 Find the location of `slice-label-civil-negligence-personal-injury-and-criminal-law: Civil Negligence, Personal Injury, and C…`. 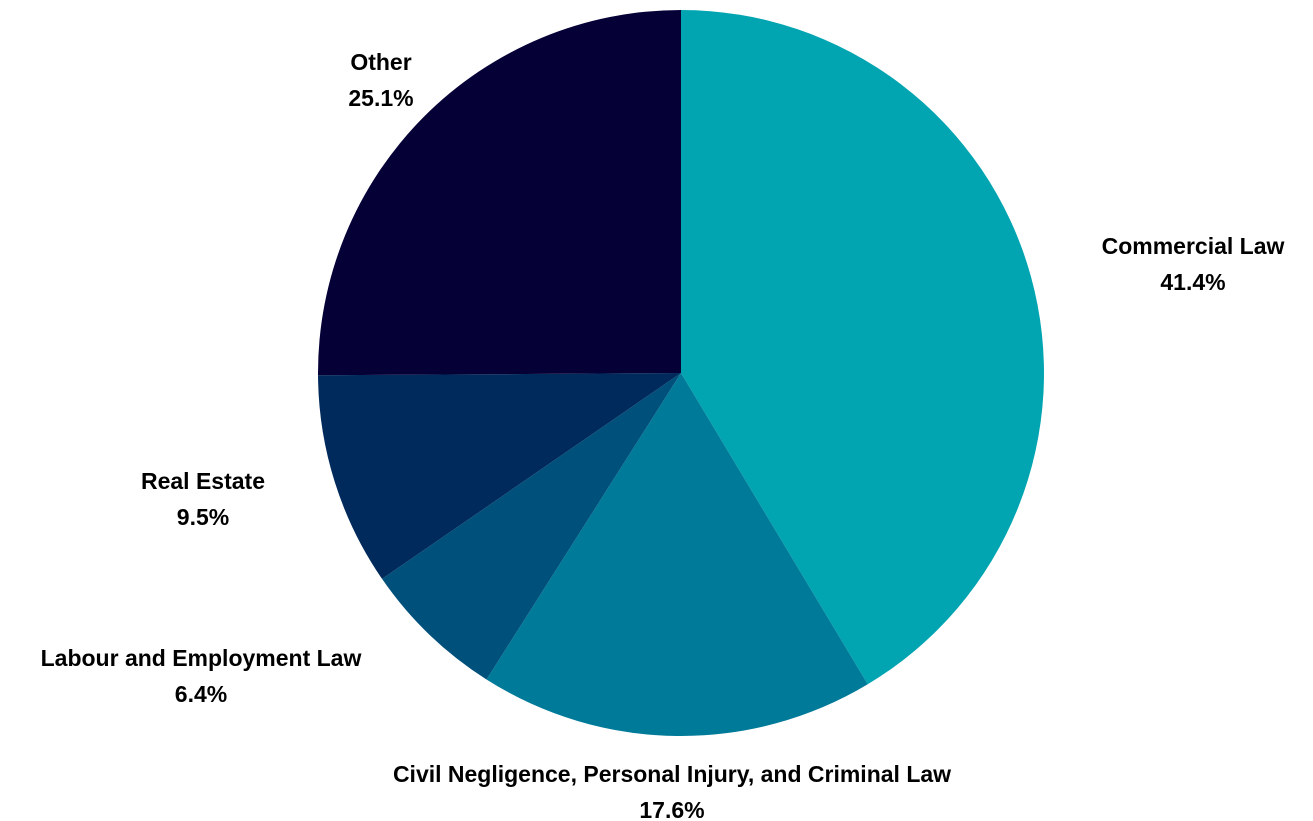

slice-label-civil-negligence-personal-injury-and-criminal-law: Civil Negligence, Personal Injury, and C… is located at coordinates (672, 774).